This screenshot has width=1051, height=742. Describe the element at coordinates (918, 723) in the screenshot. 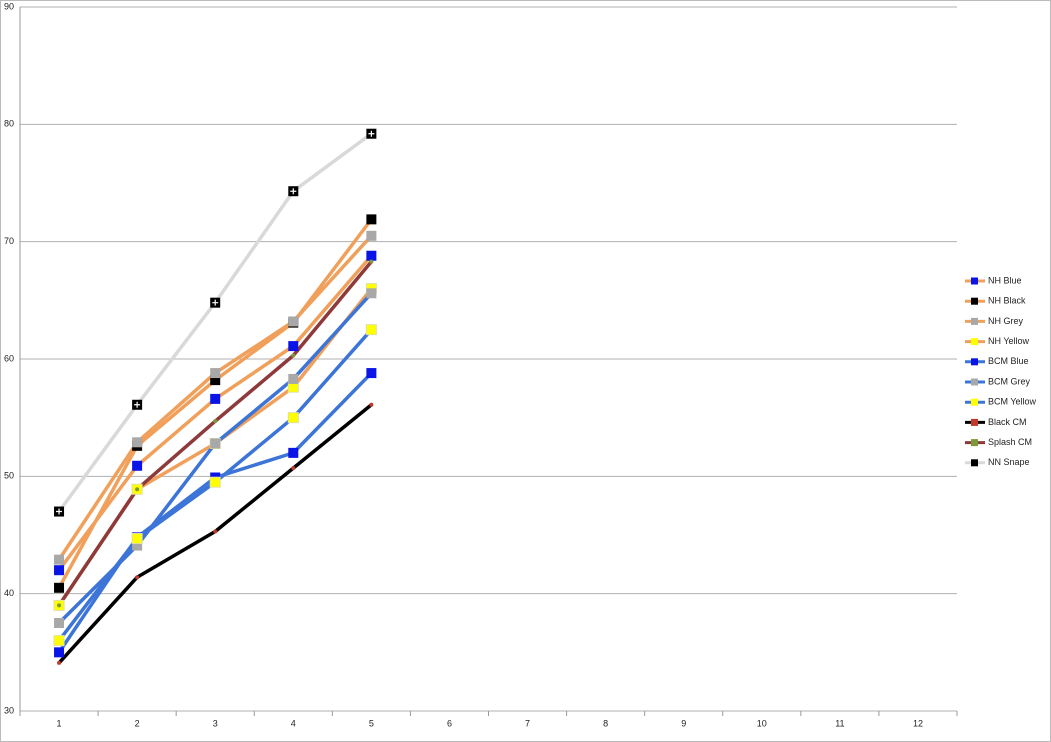

I see `x-tick-label: 12` at that location.